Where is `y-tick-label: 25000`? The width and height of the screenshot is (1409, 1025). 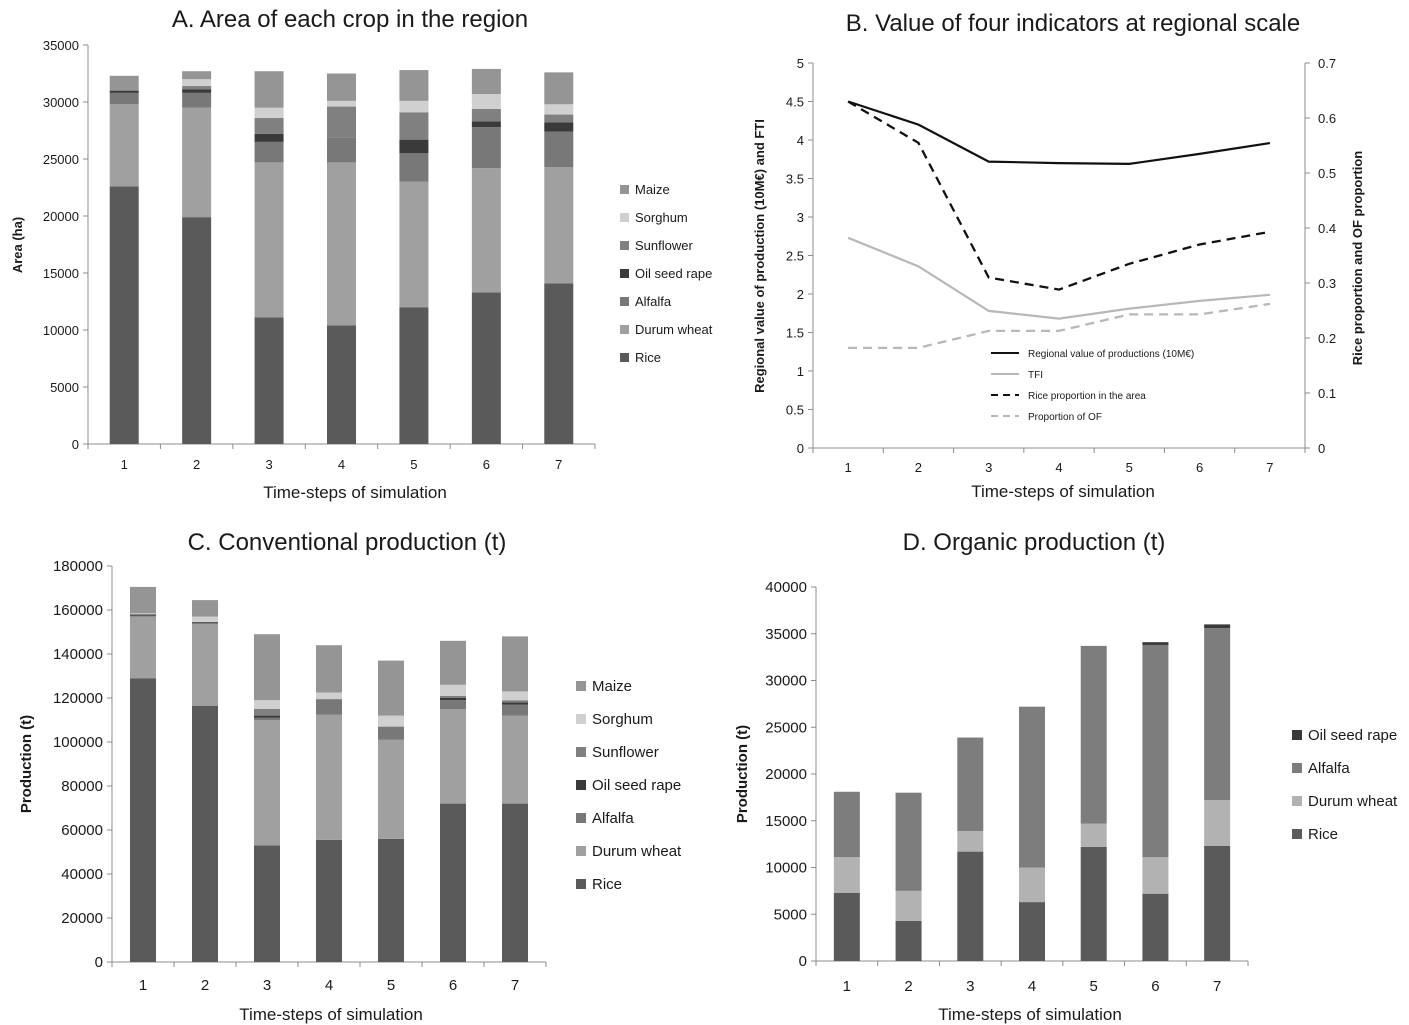 y-tick-label: 25000 is located at coordinates (786, 727).